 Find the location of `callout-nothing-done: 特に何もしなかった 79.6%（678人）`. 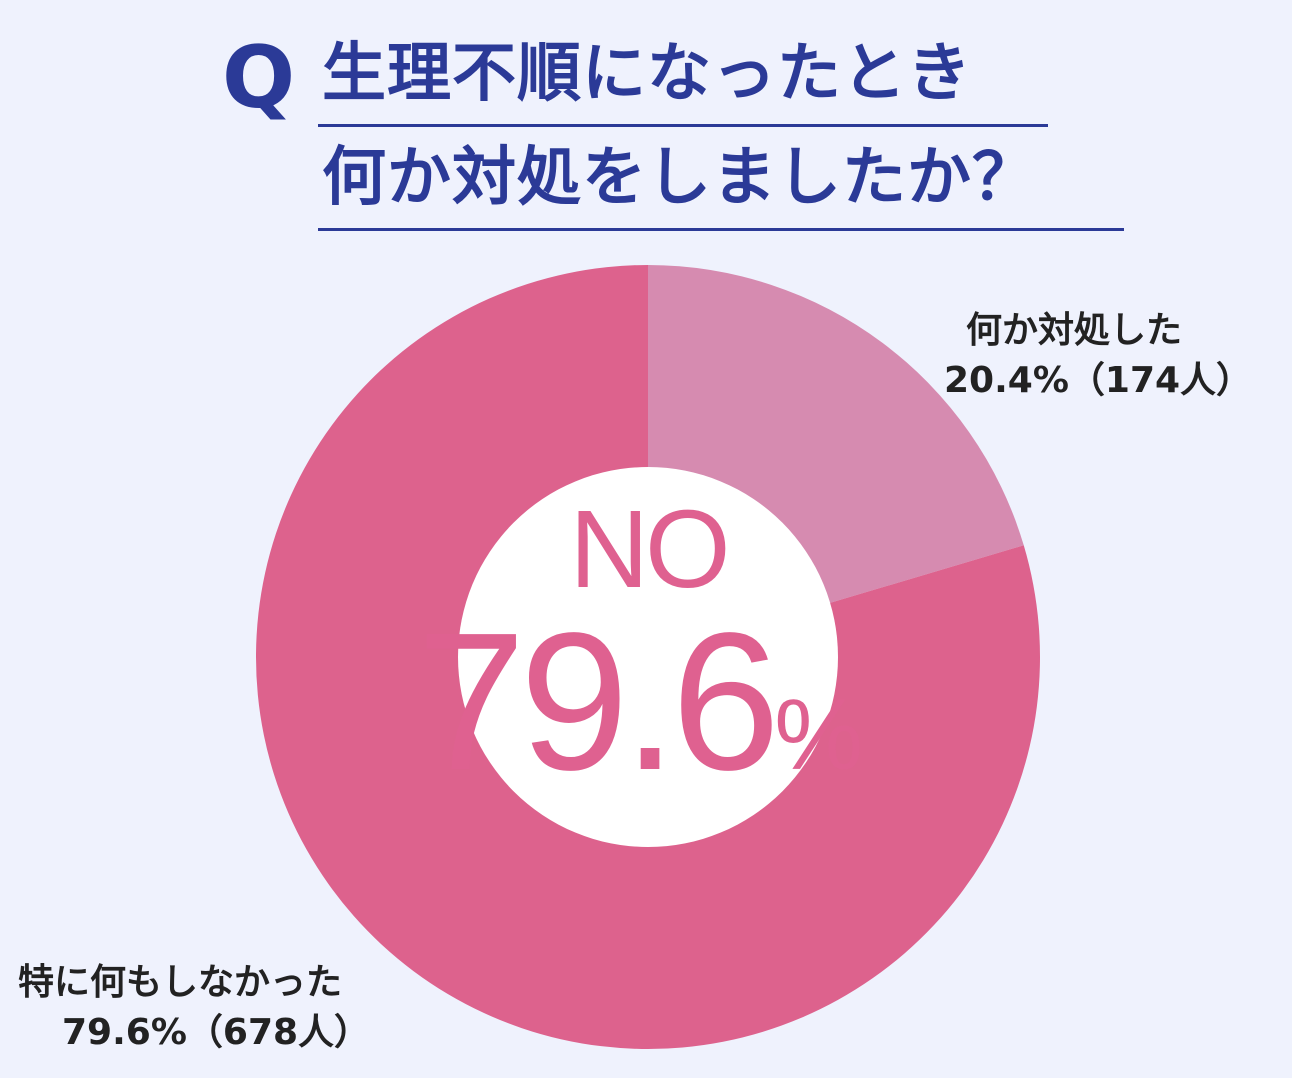

callout-nothing-done: 特に何もしなかった 79.6%（678人） is located at coordinates (194, 1008).